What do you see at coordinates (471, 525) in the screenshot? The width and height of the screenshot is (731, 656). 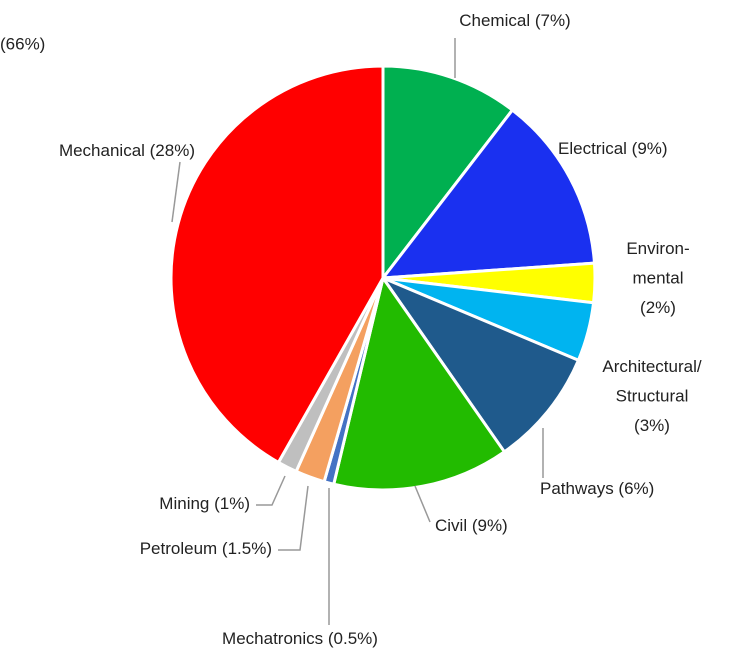 I see `slice-label: Civil (9%)` at bounding box center [471, 525].